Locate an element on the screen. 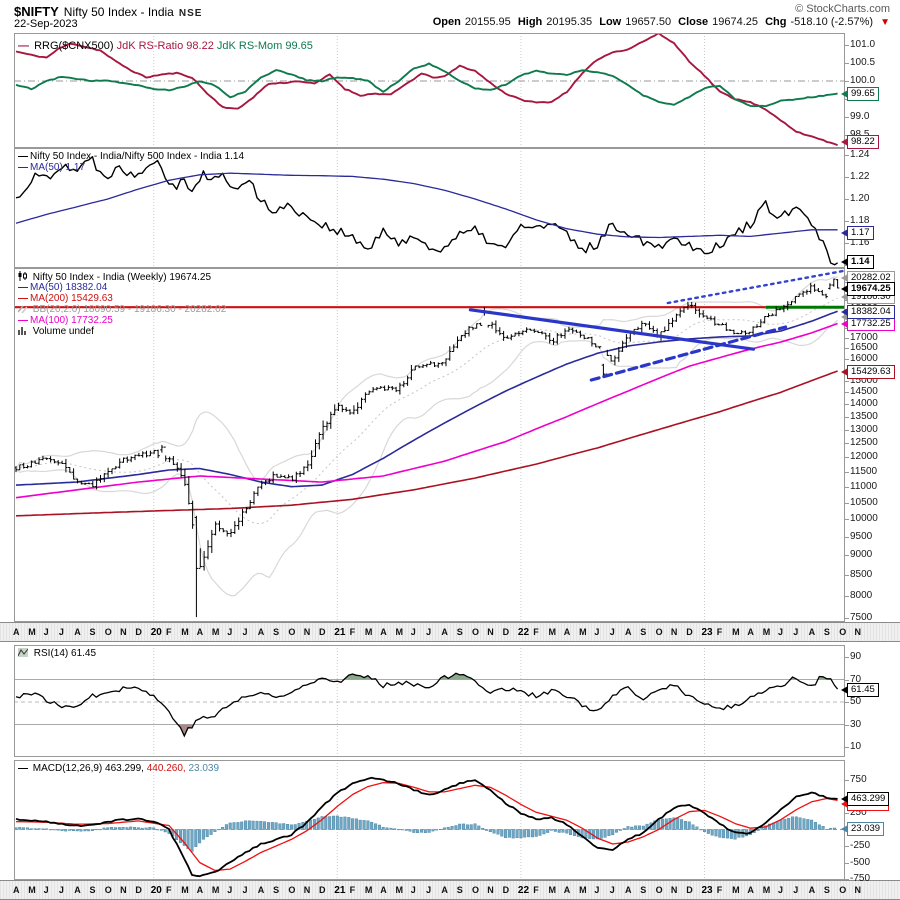 The width and height of the screenshot is (900, 900). open-value: 20155.95 is located at coordinates (487, 22).